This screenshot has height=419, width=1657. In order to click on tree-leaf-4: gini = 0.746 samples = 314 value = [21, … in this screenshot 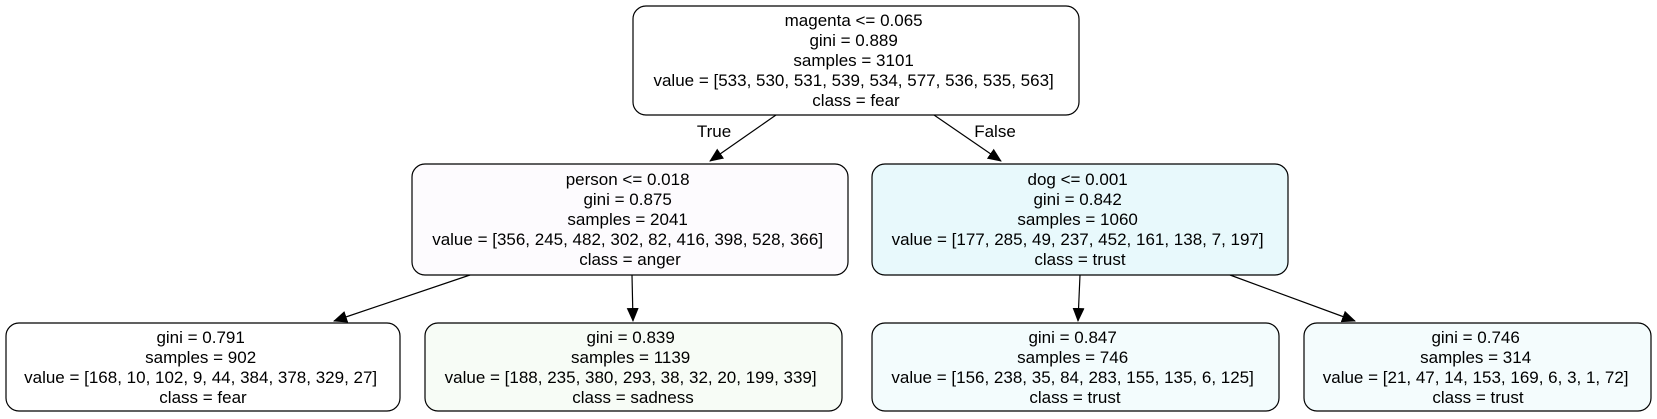, I will do `click(1477, 367)`.